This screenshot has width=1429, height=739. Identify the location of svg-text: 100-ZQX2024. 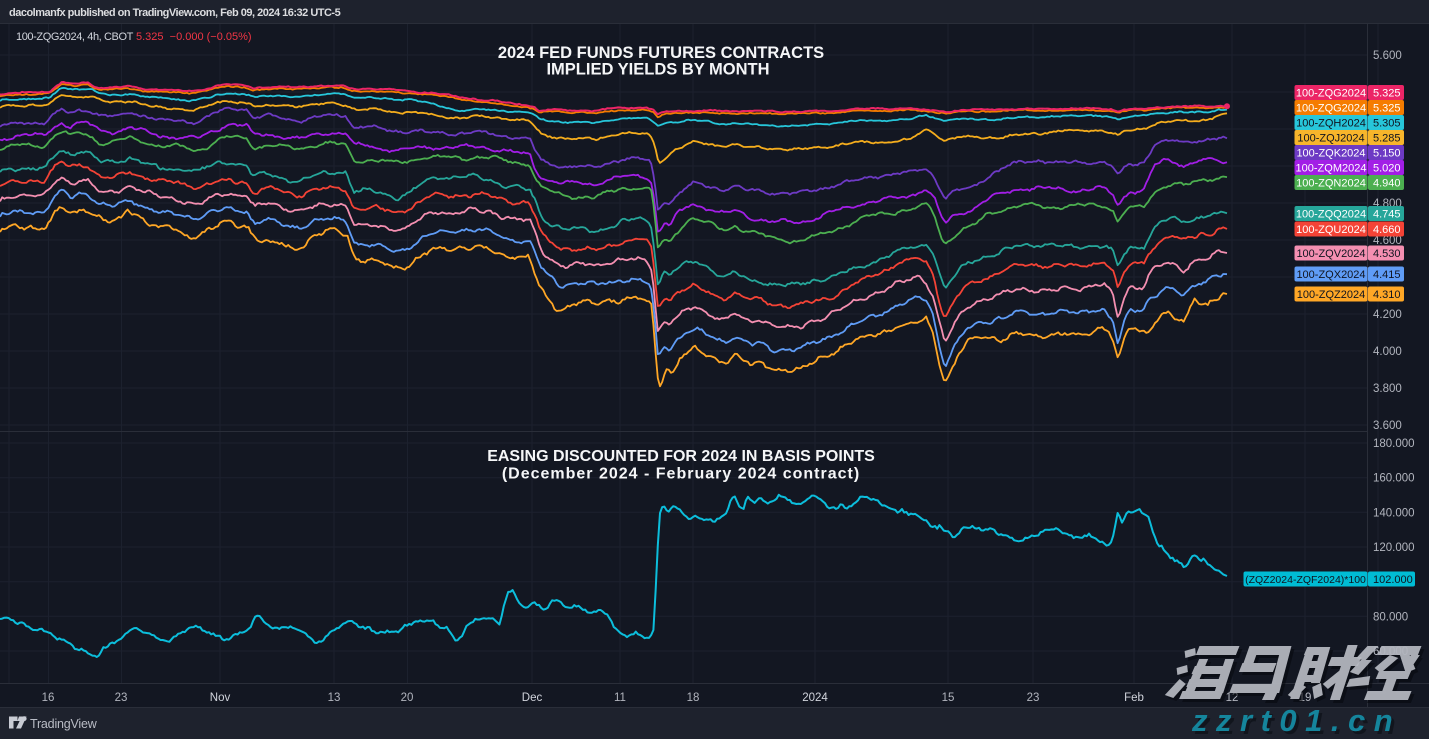
(1330, 275).